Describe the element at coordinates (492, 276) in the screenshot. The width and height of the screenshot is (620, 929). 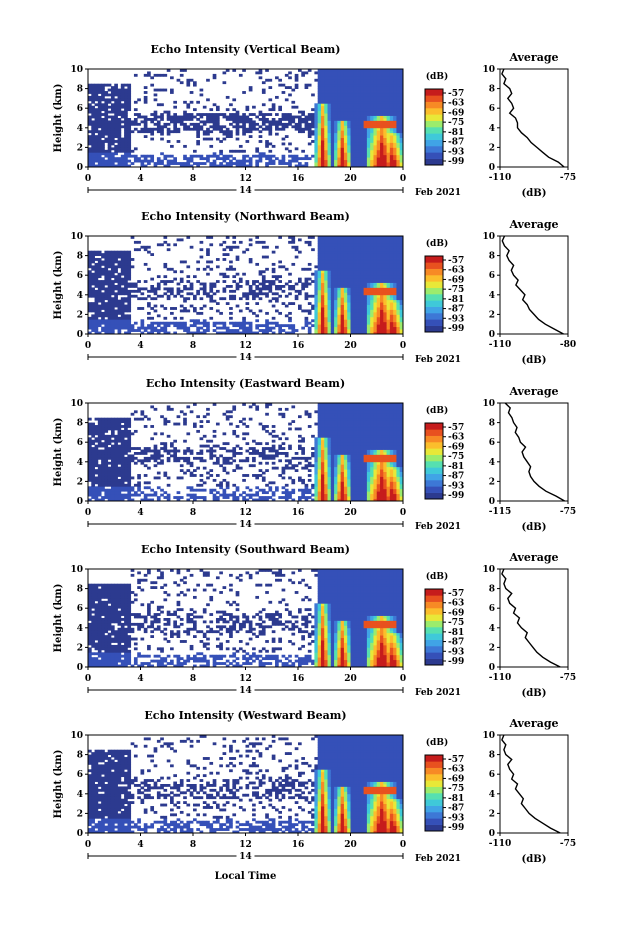
I see `profile-y-tick-label: 6` at that location.